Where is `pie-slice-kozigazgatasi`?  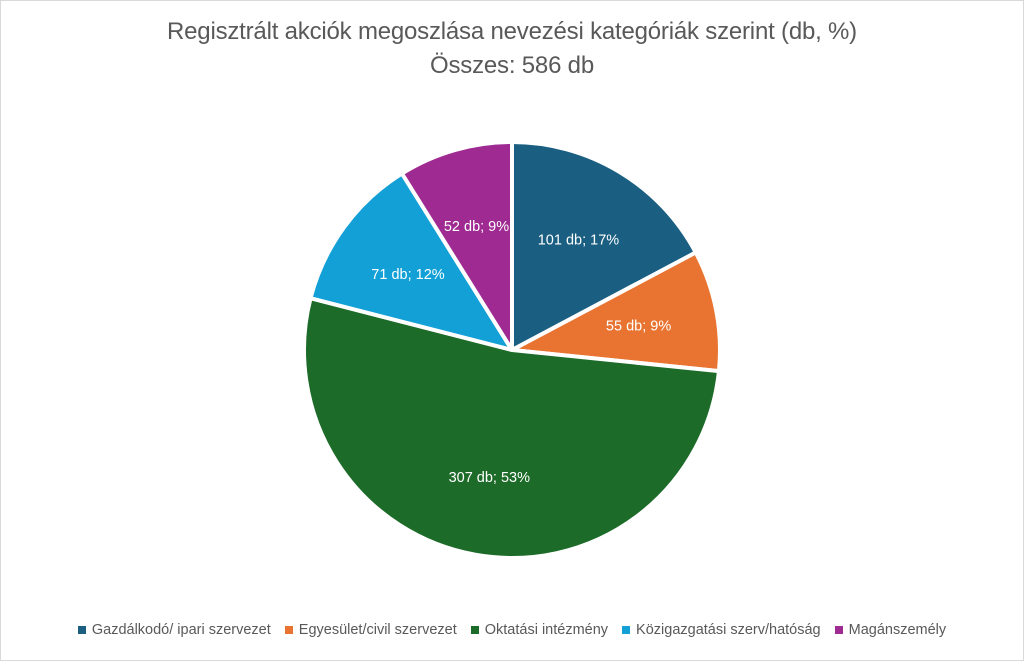 pie-slice-kozigazgatasi is located at coordinates (411, 261).